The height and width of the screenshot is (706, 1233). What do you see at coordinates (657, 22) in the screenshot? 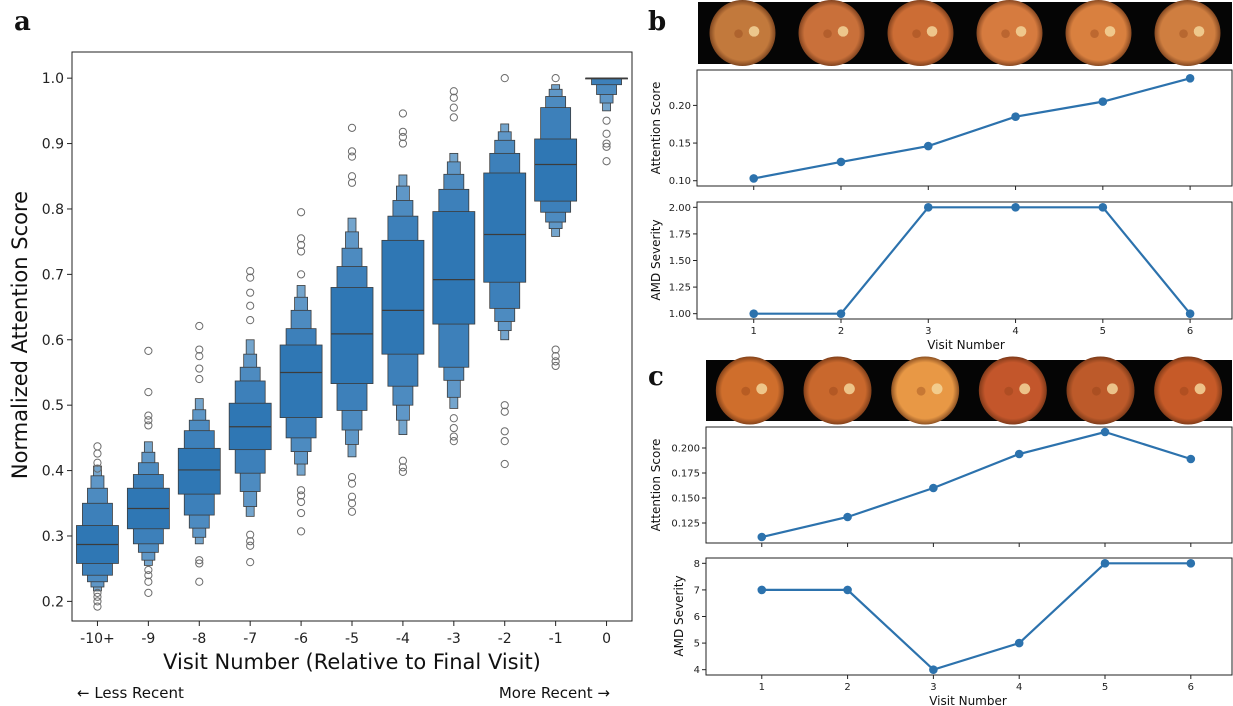
I see `panel-label-b: b` at bounding box center [657, 22].